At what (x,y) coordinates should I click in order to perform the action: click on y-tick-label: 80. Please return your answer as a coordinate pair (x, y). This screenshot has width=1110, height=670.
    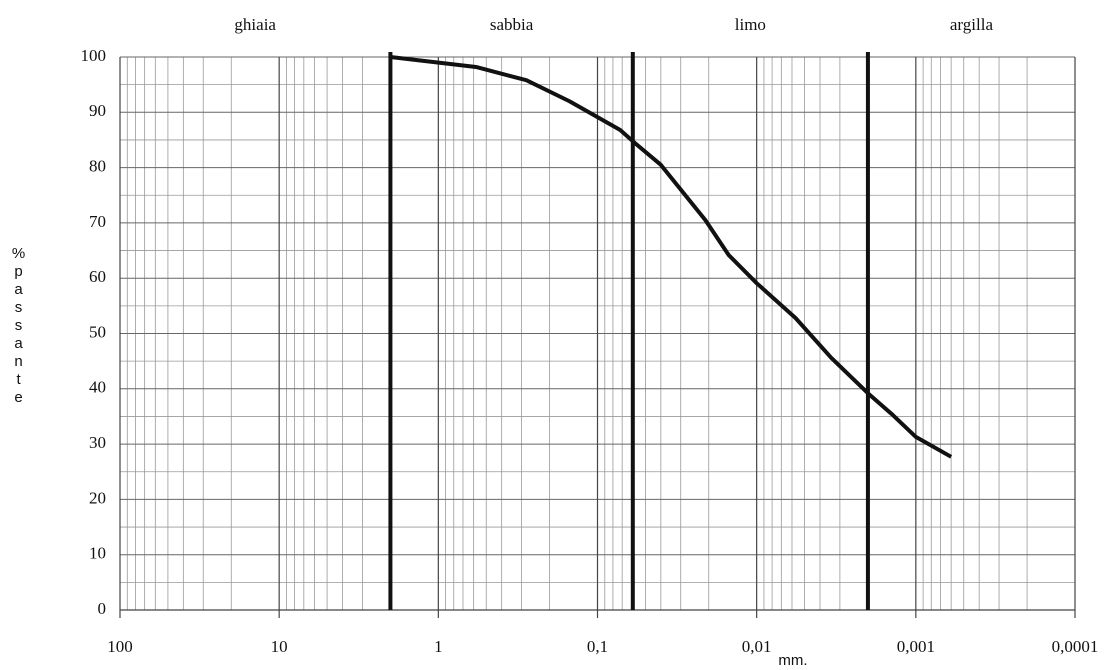
    Looking at the image, I should click on (97, 166).